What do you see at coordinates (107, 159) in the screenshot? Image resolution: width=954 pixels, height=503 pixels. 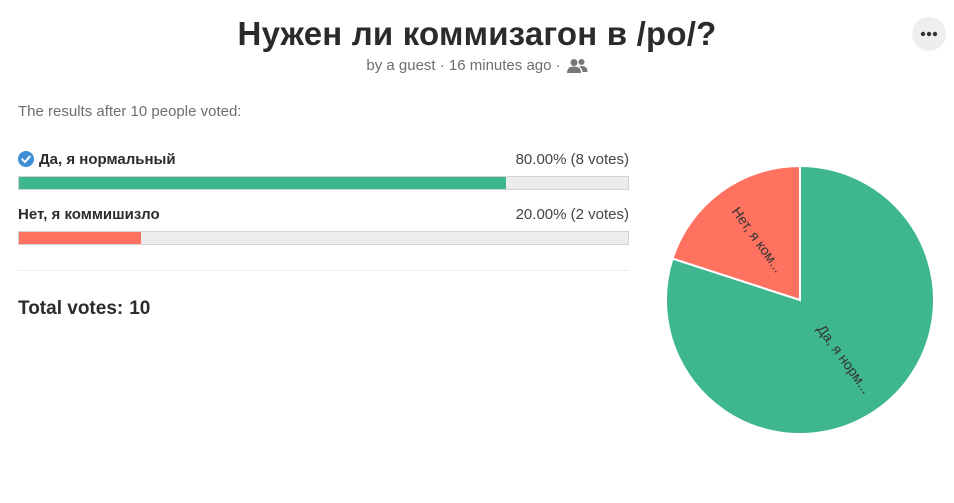 I see `option-label-text: Да, я нормальный` at bounding box center [107, 159].